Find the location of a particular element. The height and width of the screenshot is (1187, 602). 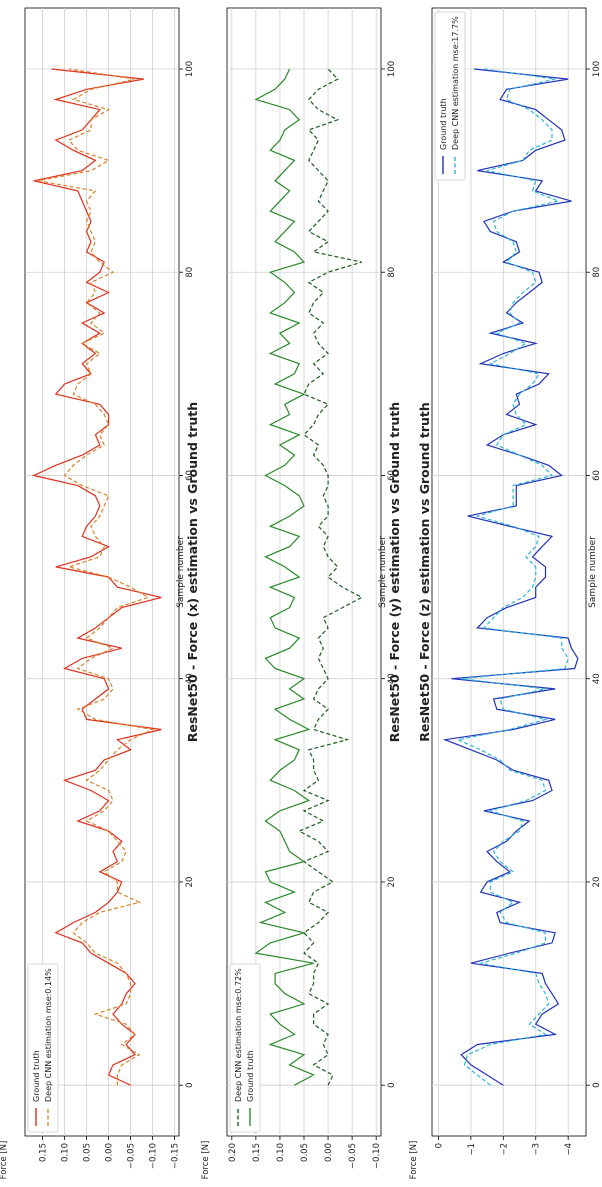

legend-label-1: Ground truth is located at coordinates (250, 1076).